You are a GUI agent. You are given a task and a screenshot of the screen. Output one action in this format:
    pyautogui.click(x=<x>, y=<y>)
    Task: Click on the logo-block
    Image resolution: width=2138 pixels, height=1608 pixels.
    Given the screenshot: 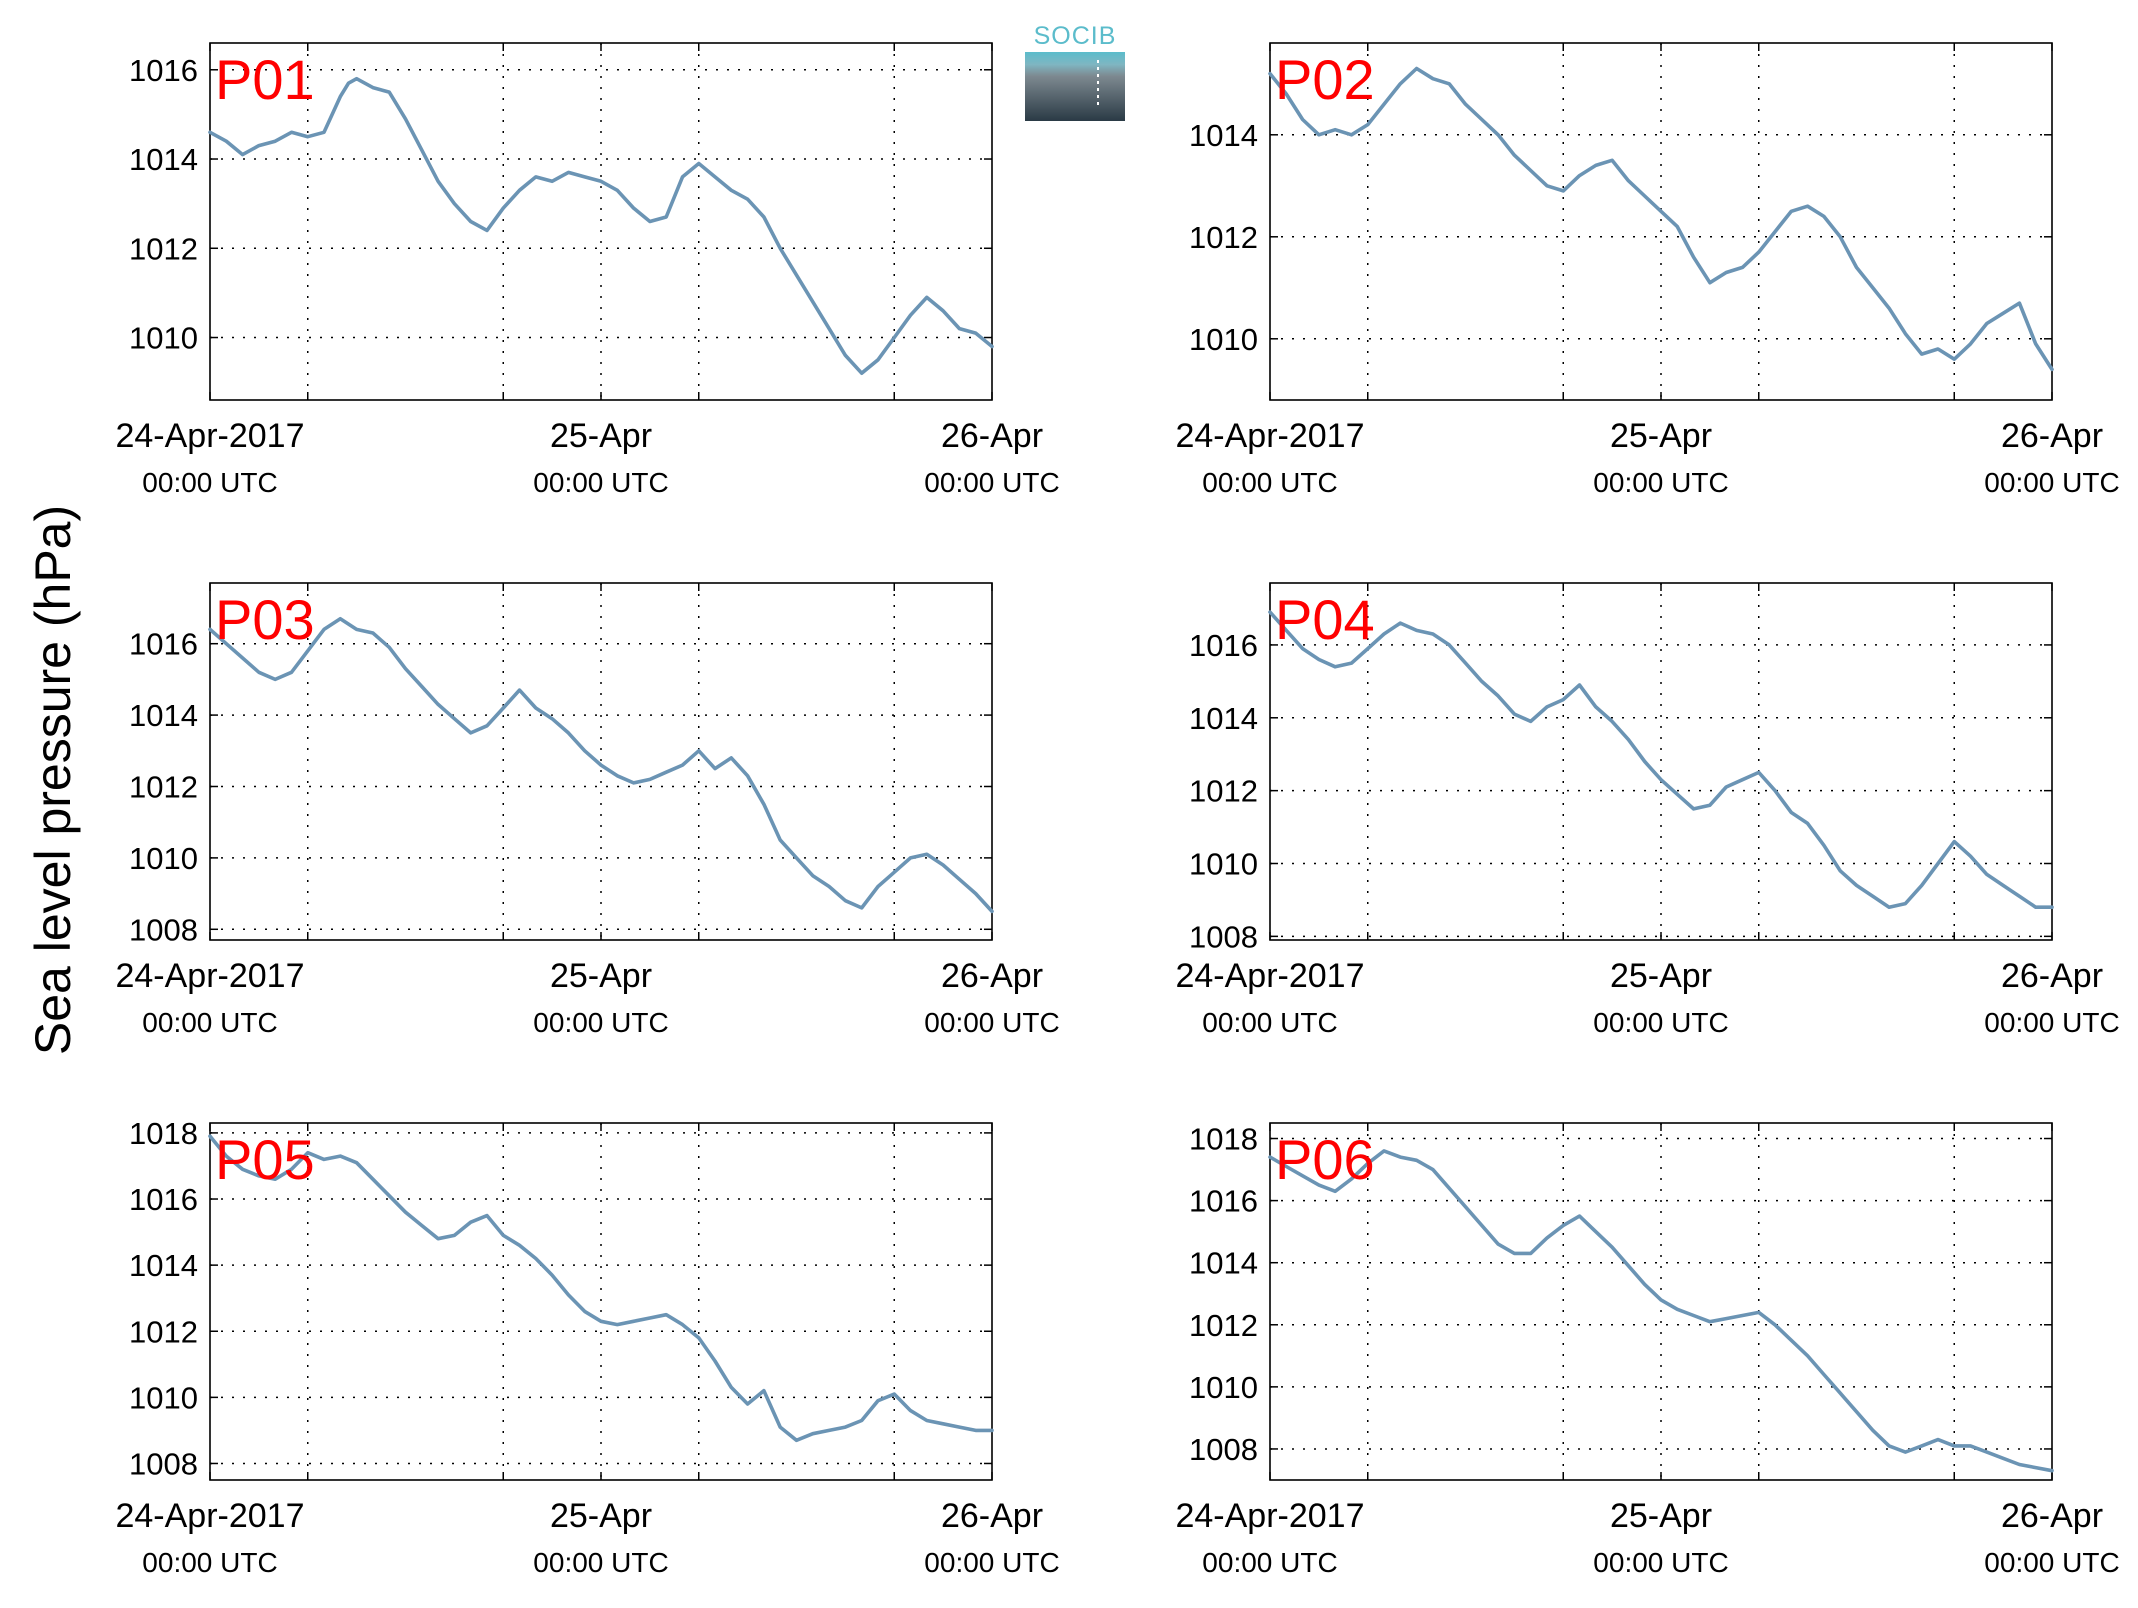 What is the action you would take?
    pyautogui.click(x=1075, y=86)
    